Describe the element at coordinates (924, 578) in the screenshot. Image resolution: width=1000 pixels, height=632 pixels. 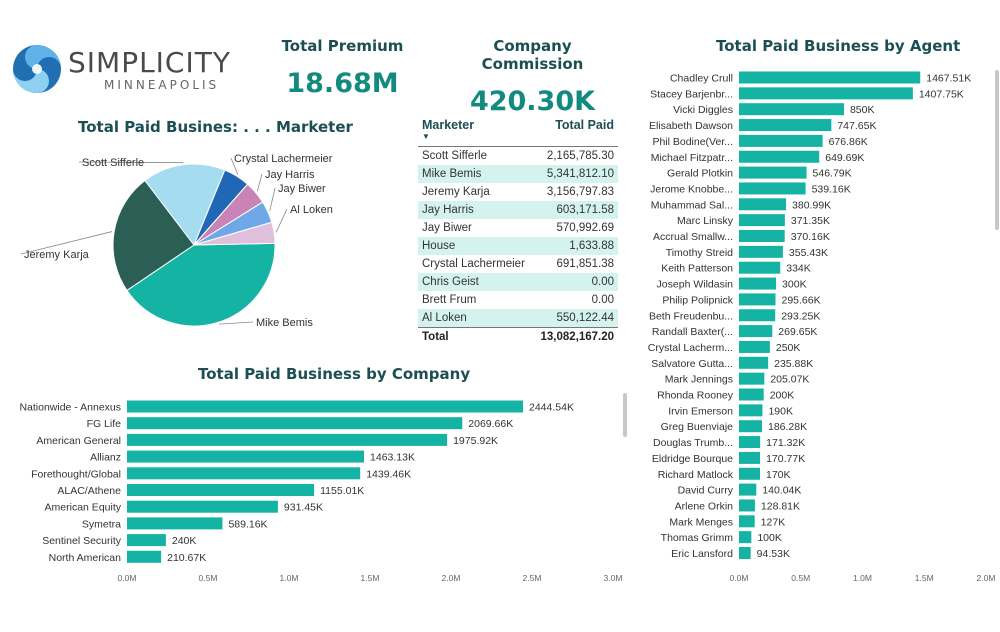
I see `x-tick-label: 1.5M` at that location.